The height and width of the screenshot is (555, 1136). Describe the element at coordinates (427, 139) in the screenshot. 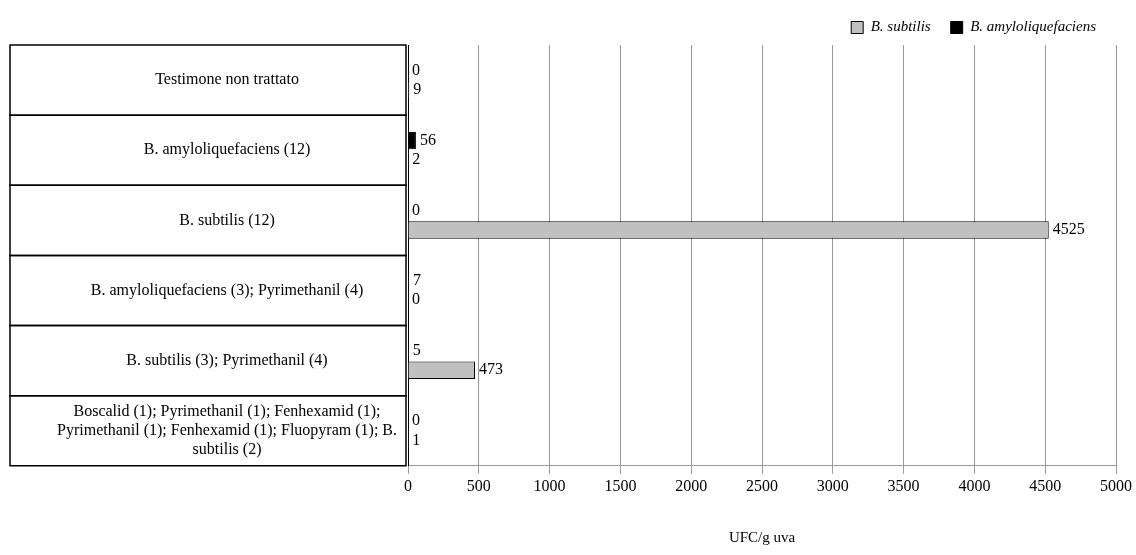

I see `data-label: 56` at that location.